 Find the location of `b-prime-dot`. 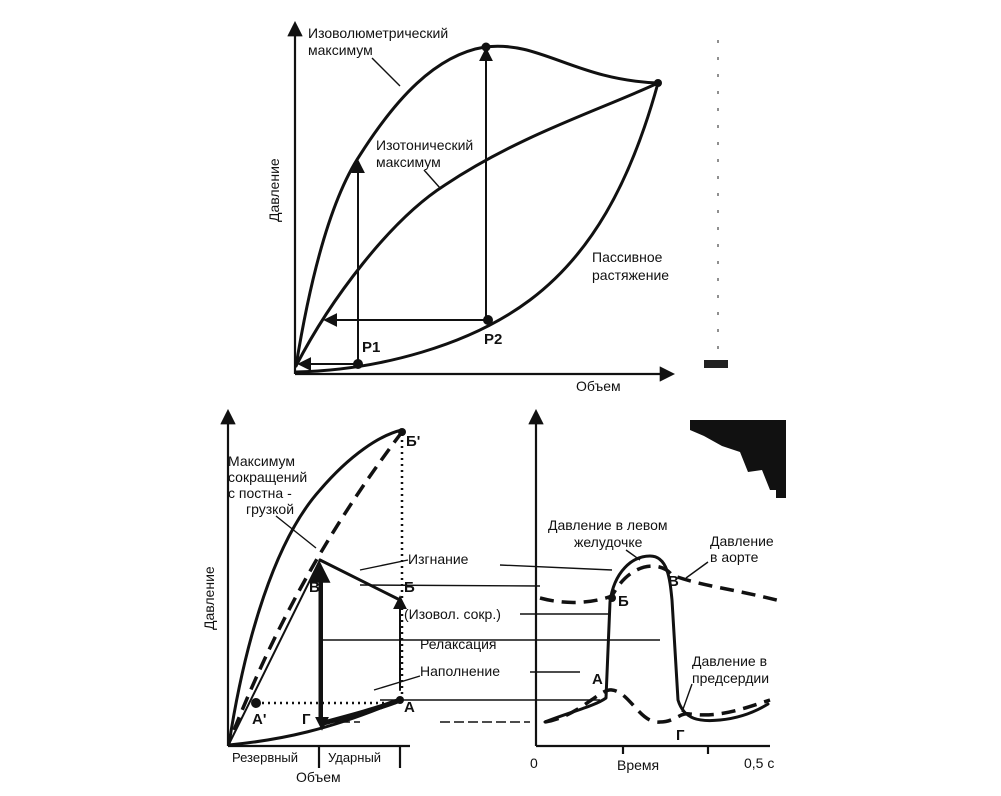

b-prime-dot is located at coordinates (402, 432).